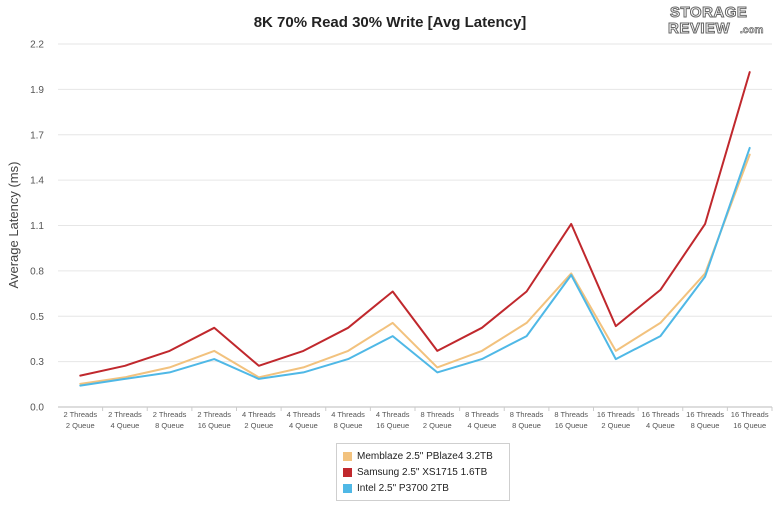 Image resolution: width=780 pixels, height=516 pixels. I want to click on legend-label: Memblaze 2.5" PBlaze4 3.2TB, so click(425, 456).